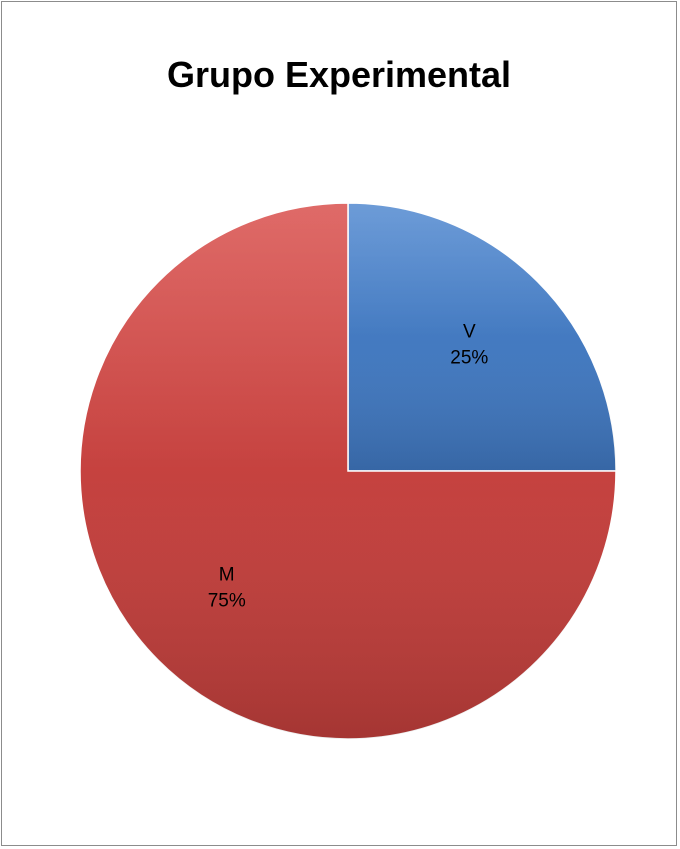 The image size is (680, 849). Describe the element at coordinates (469, 358) in the screenshot. I see `slice-percent-label-v: 25%` at that location.